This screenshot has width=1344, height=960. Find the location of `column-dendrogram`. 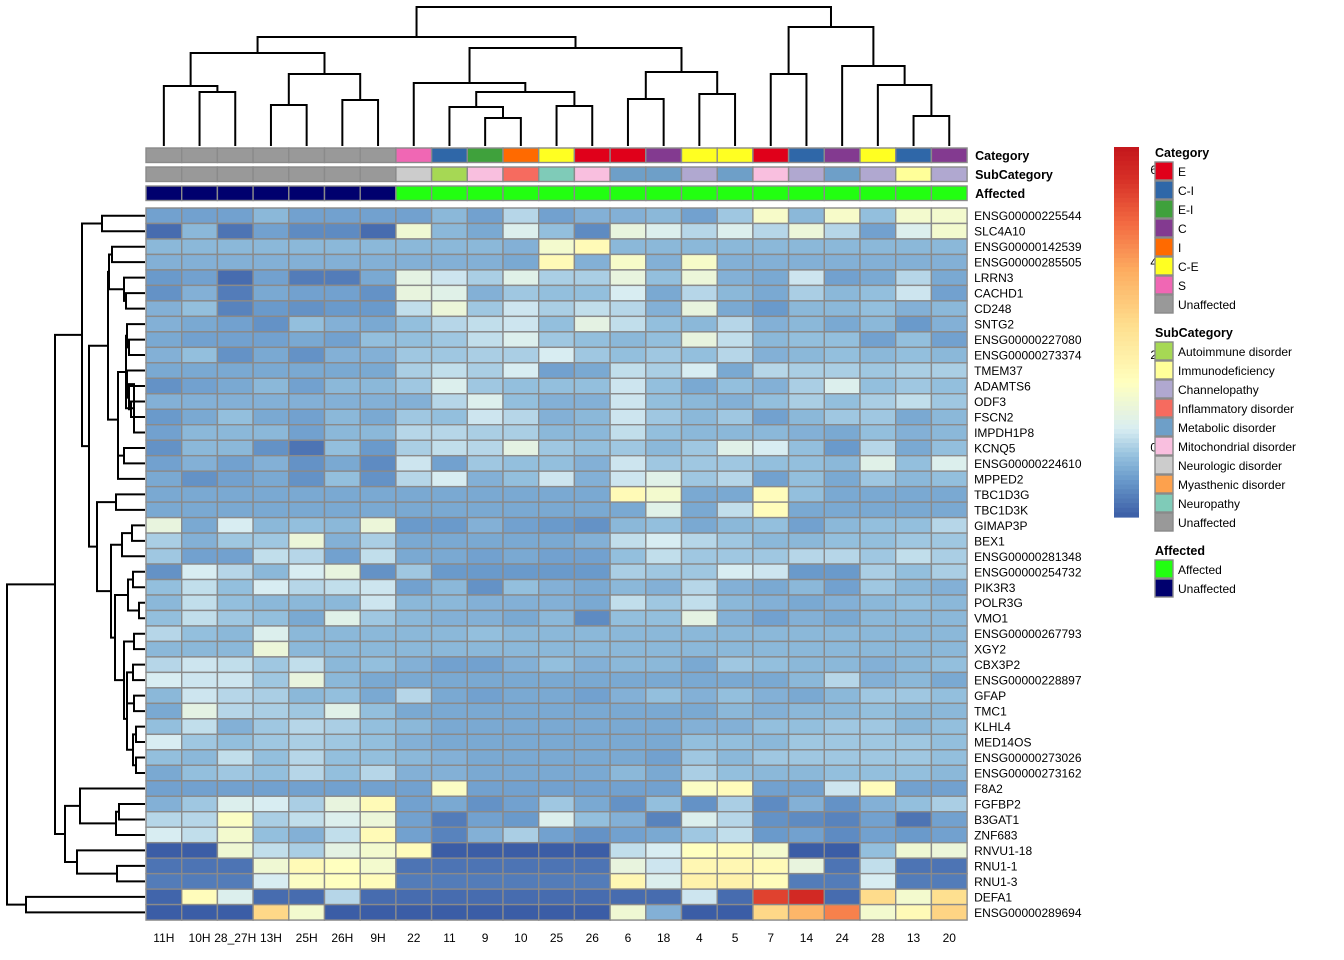

column-dendrogram is located at coordinates (556, 76).